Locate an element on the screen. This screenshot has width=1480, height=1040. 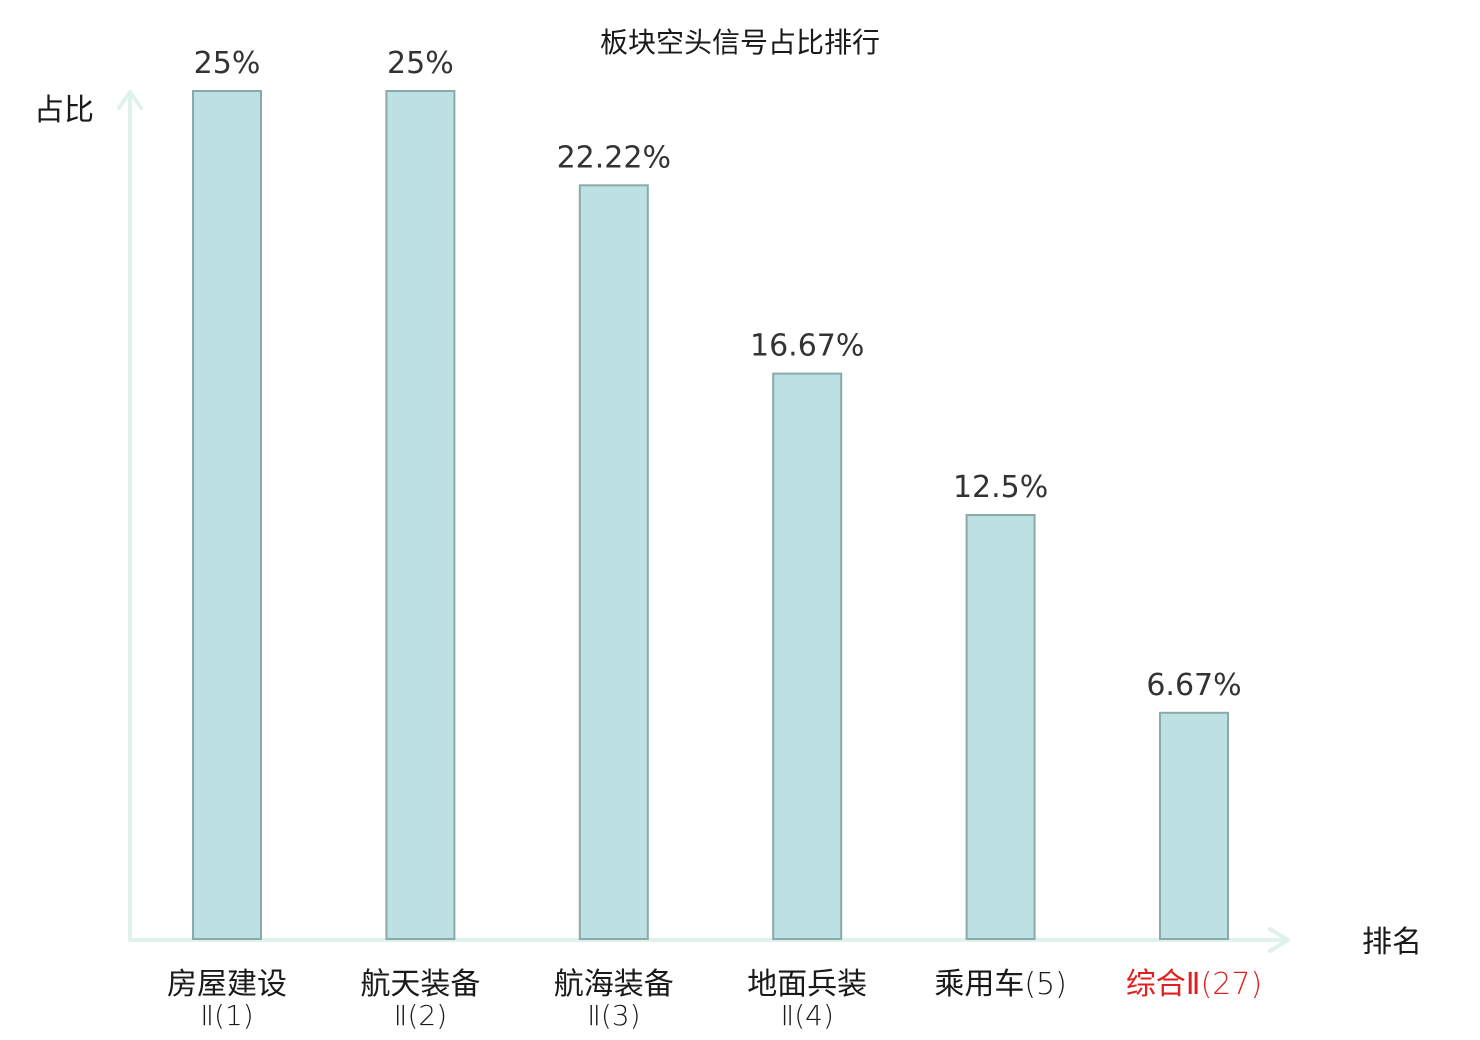
y-axis-label: 占比 is located at coordinates (64, 110).